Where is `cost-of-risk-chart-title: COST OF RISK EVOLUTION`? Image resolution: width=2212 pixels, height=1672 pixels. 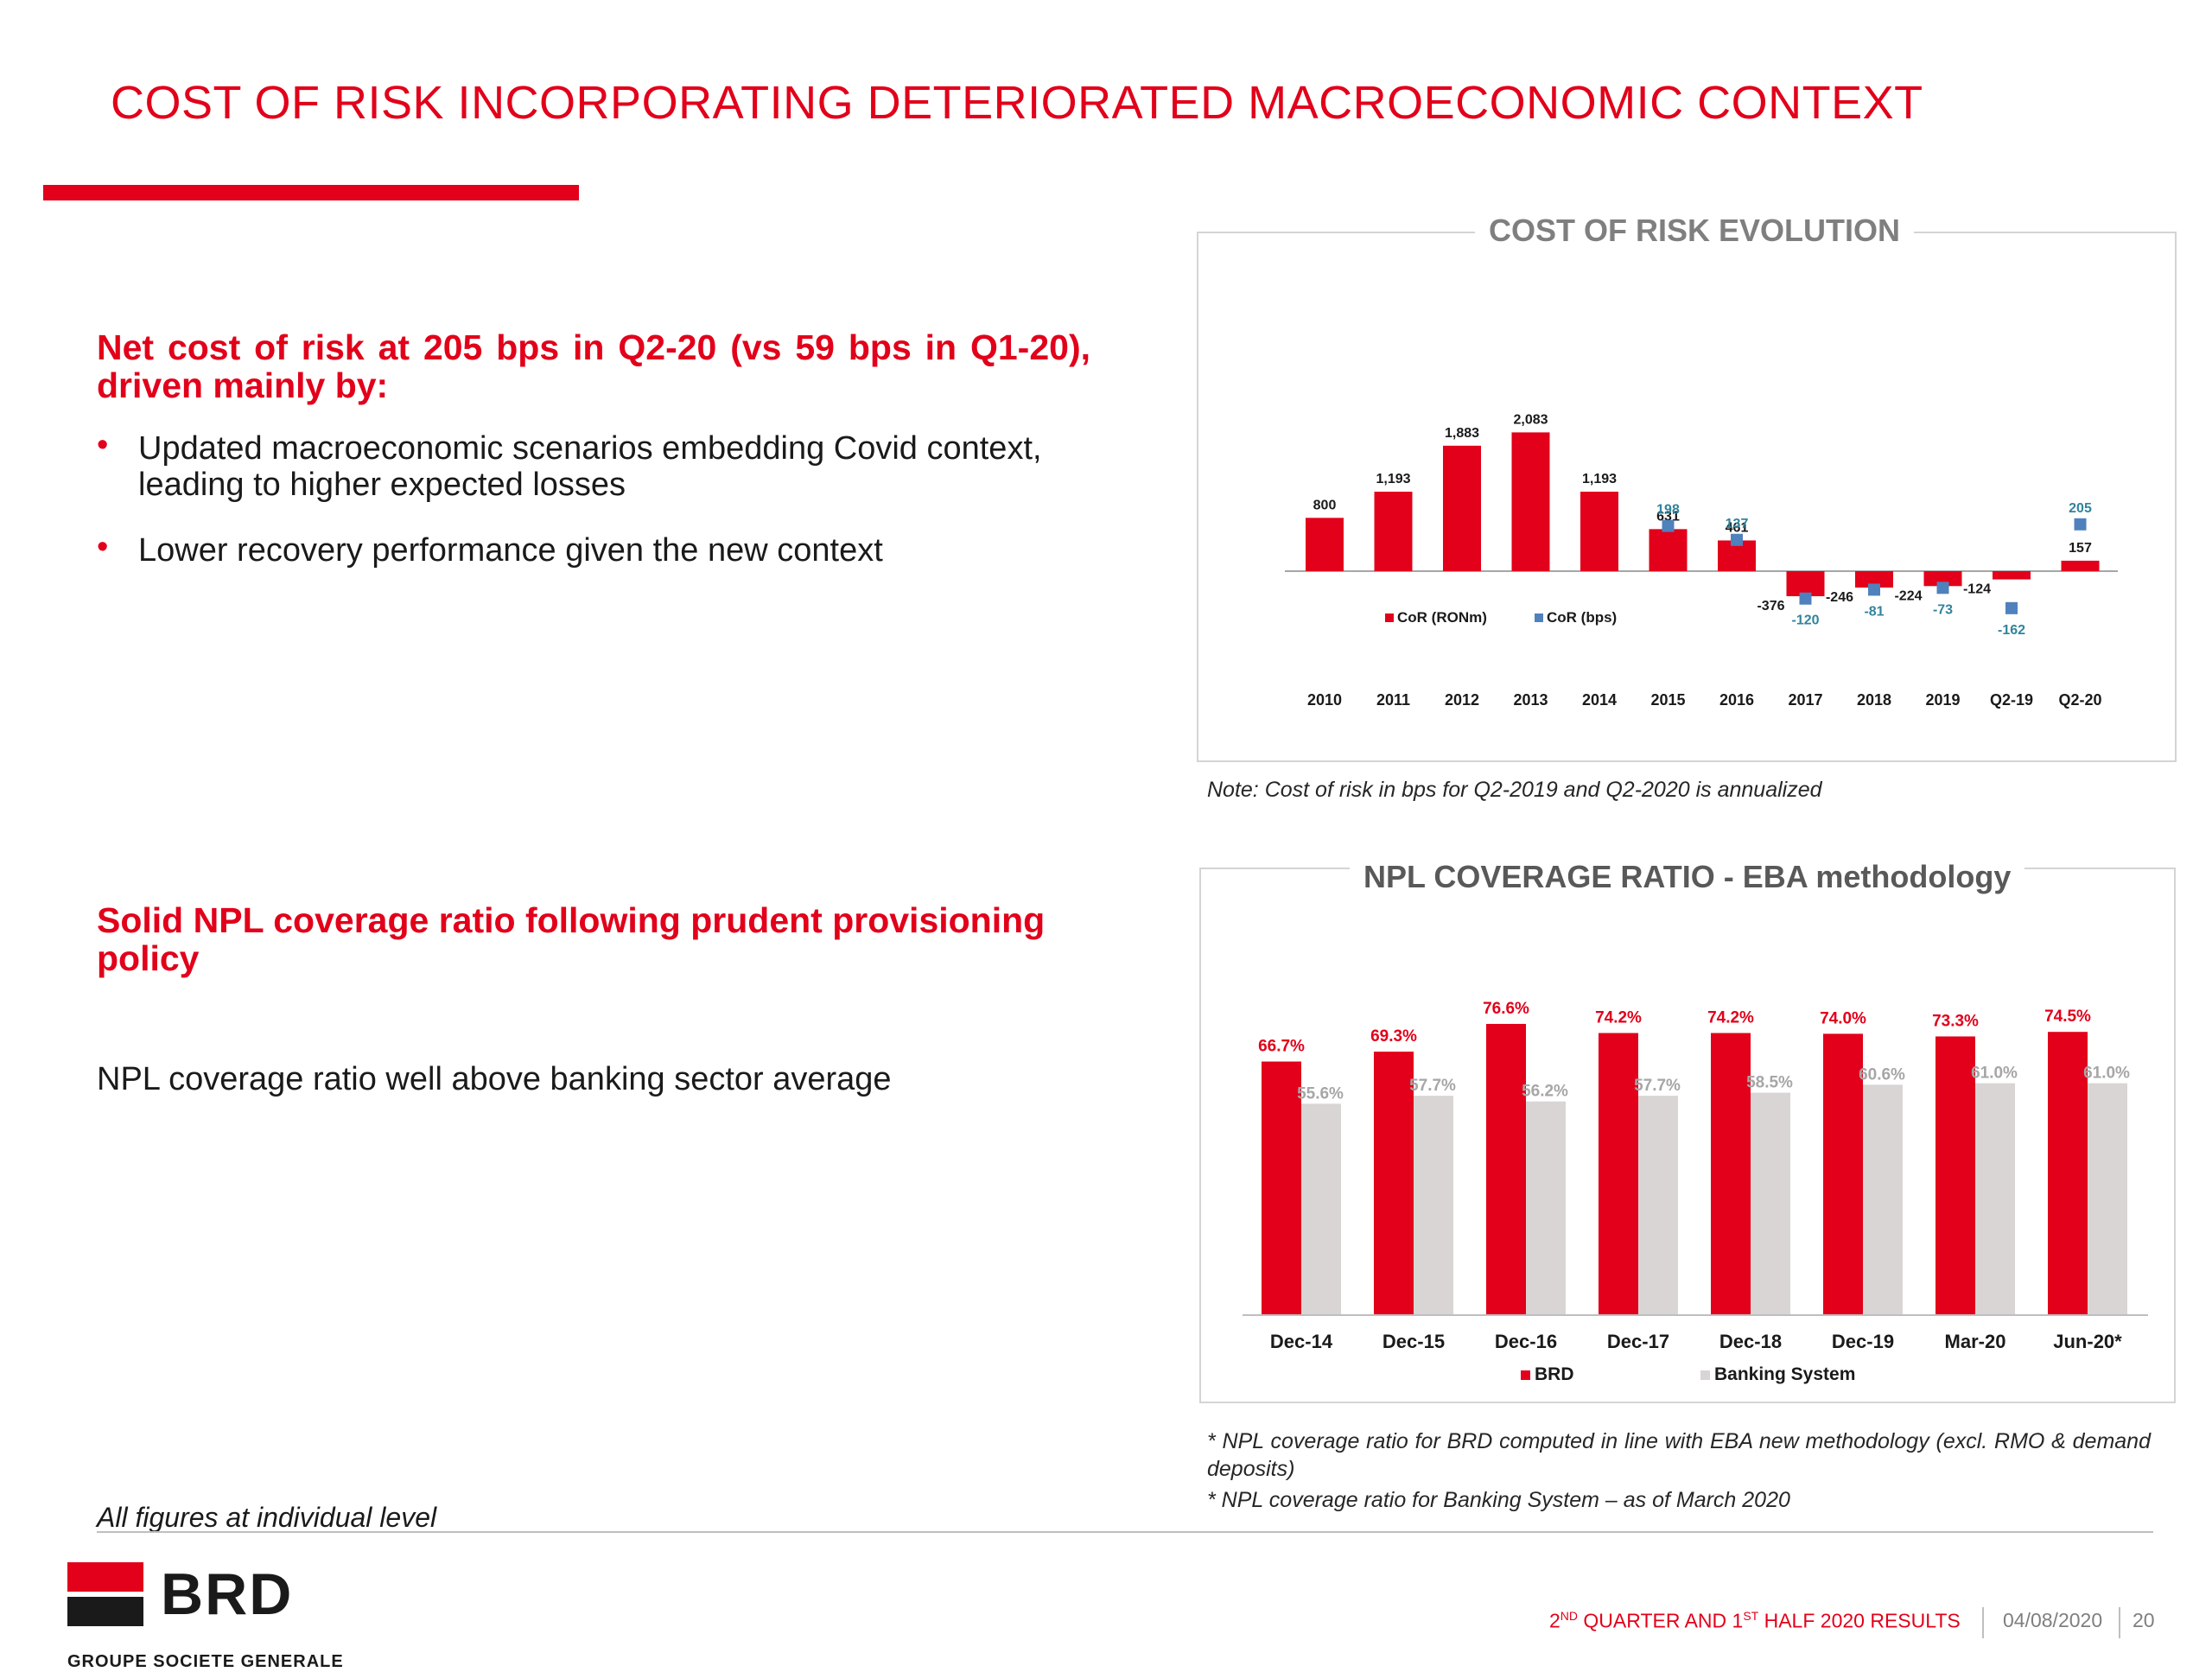 cost-of-risk-chart-title: COST OF RISK EVOLUTION is located at coordinates (1695, 231).